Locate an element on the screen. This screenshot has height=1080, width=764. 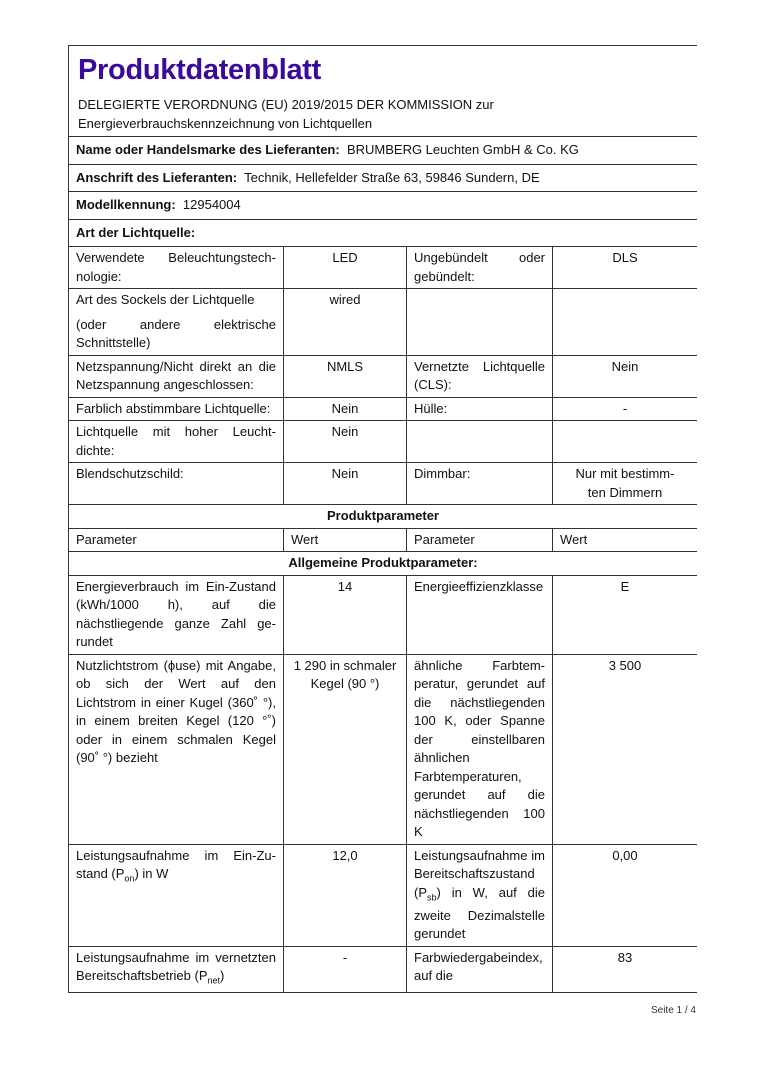
parameter-label: Farblich abstimmbare Licht­quelle: is located at coordinates (176, 408).